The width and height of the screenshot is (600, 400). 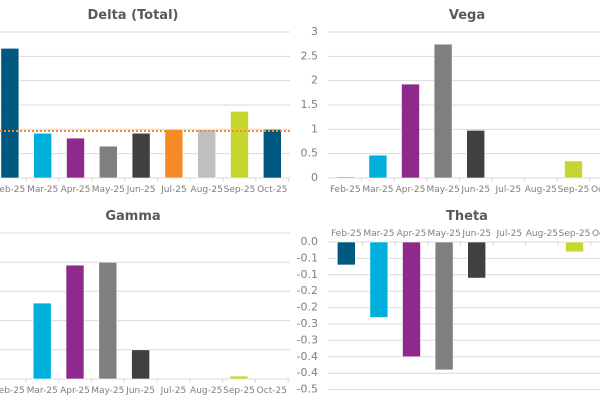 I want to click on delta-x-tick-label: Jun-25, so click(x=141, y=190).